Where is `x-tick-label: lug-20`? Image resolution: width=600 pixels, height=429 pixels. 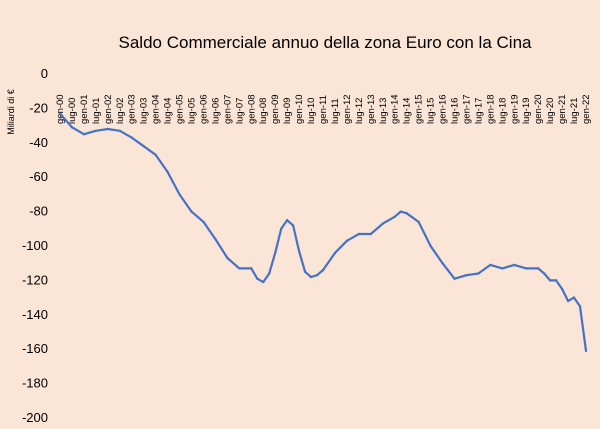
x-tick-label: lug-20 is located at coordinates (550, 111).